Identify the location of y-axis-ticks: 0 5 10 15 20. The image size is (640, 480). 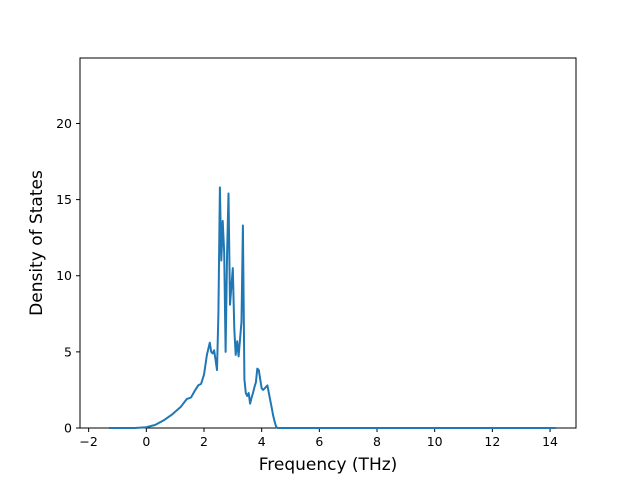
(68, 276).